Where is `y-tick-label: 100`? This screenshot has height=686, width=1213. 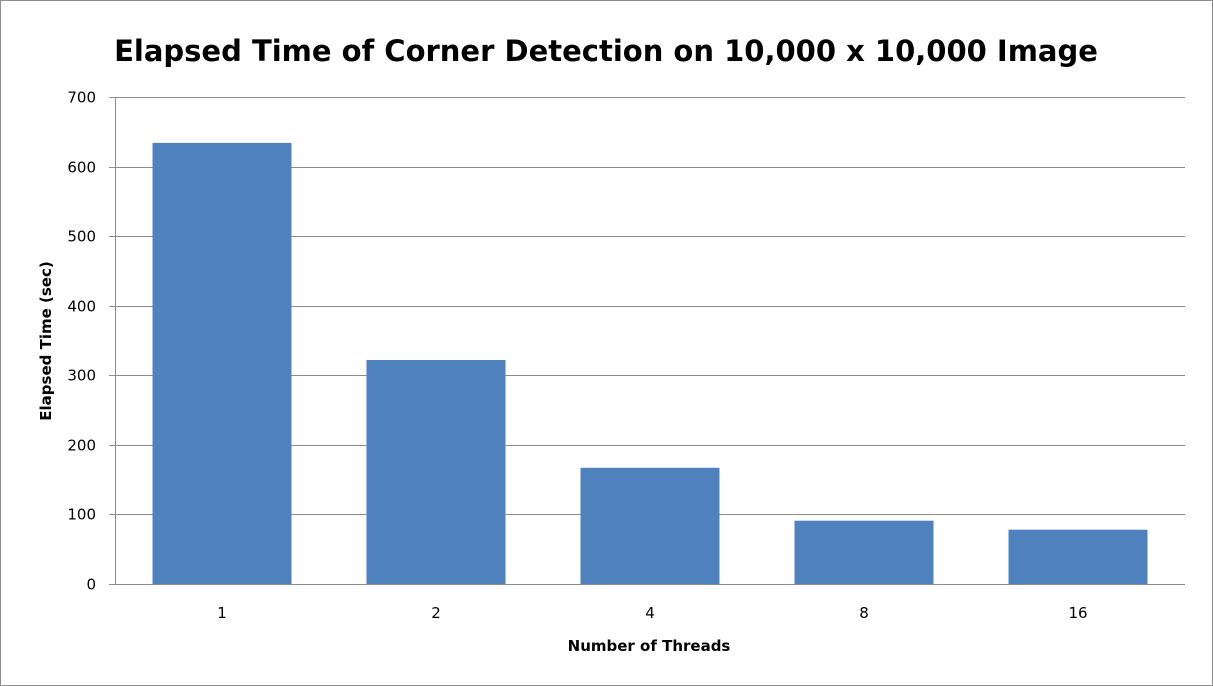
y-tick-label: 100 is located at coordinates (81, 515).